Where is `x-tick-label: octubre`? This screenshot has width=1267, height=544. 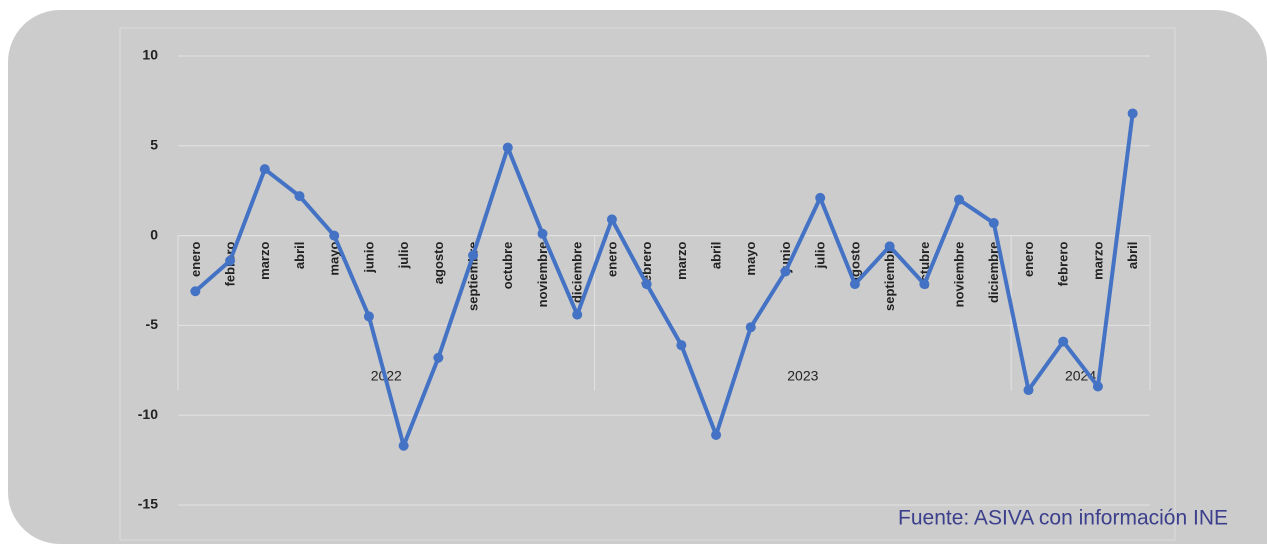 x-tick-label: octubre is located at coordinates (507, 266).